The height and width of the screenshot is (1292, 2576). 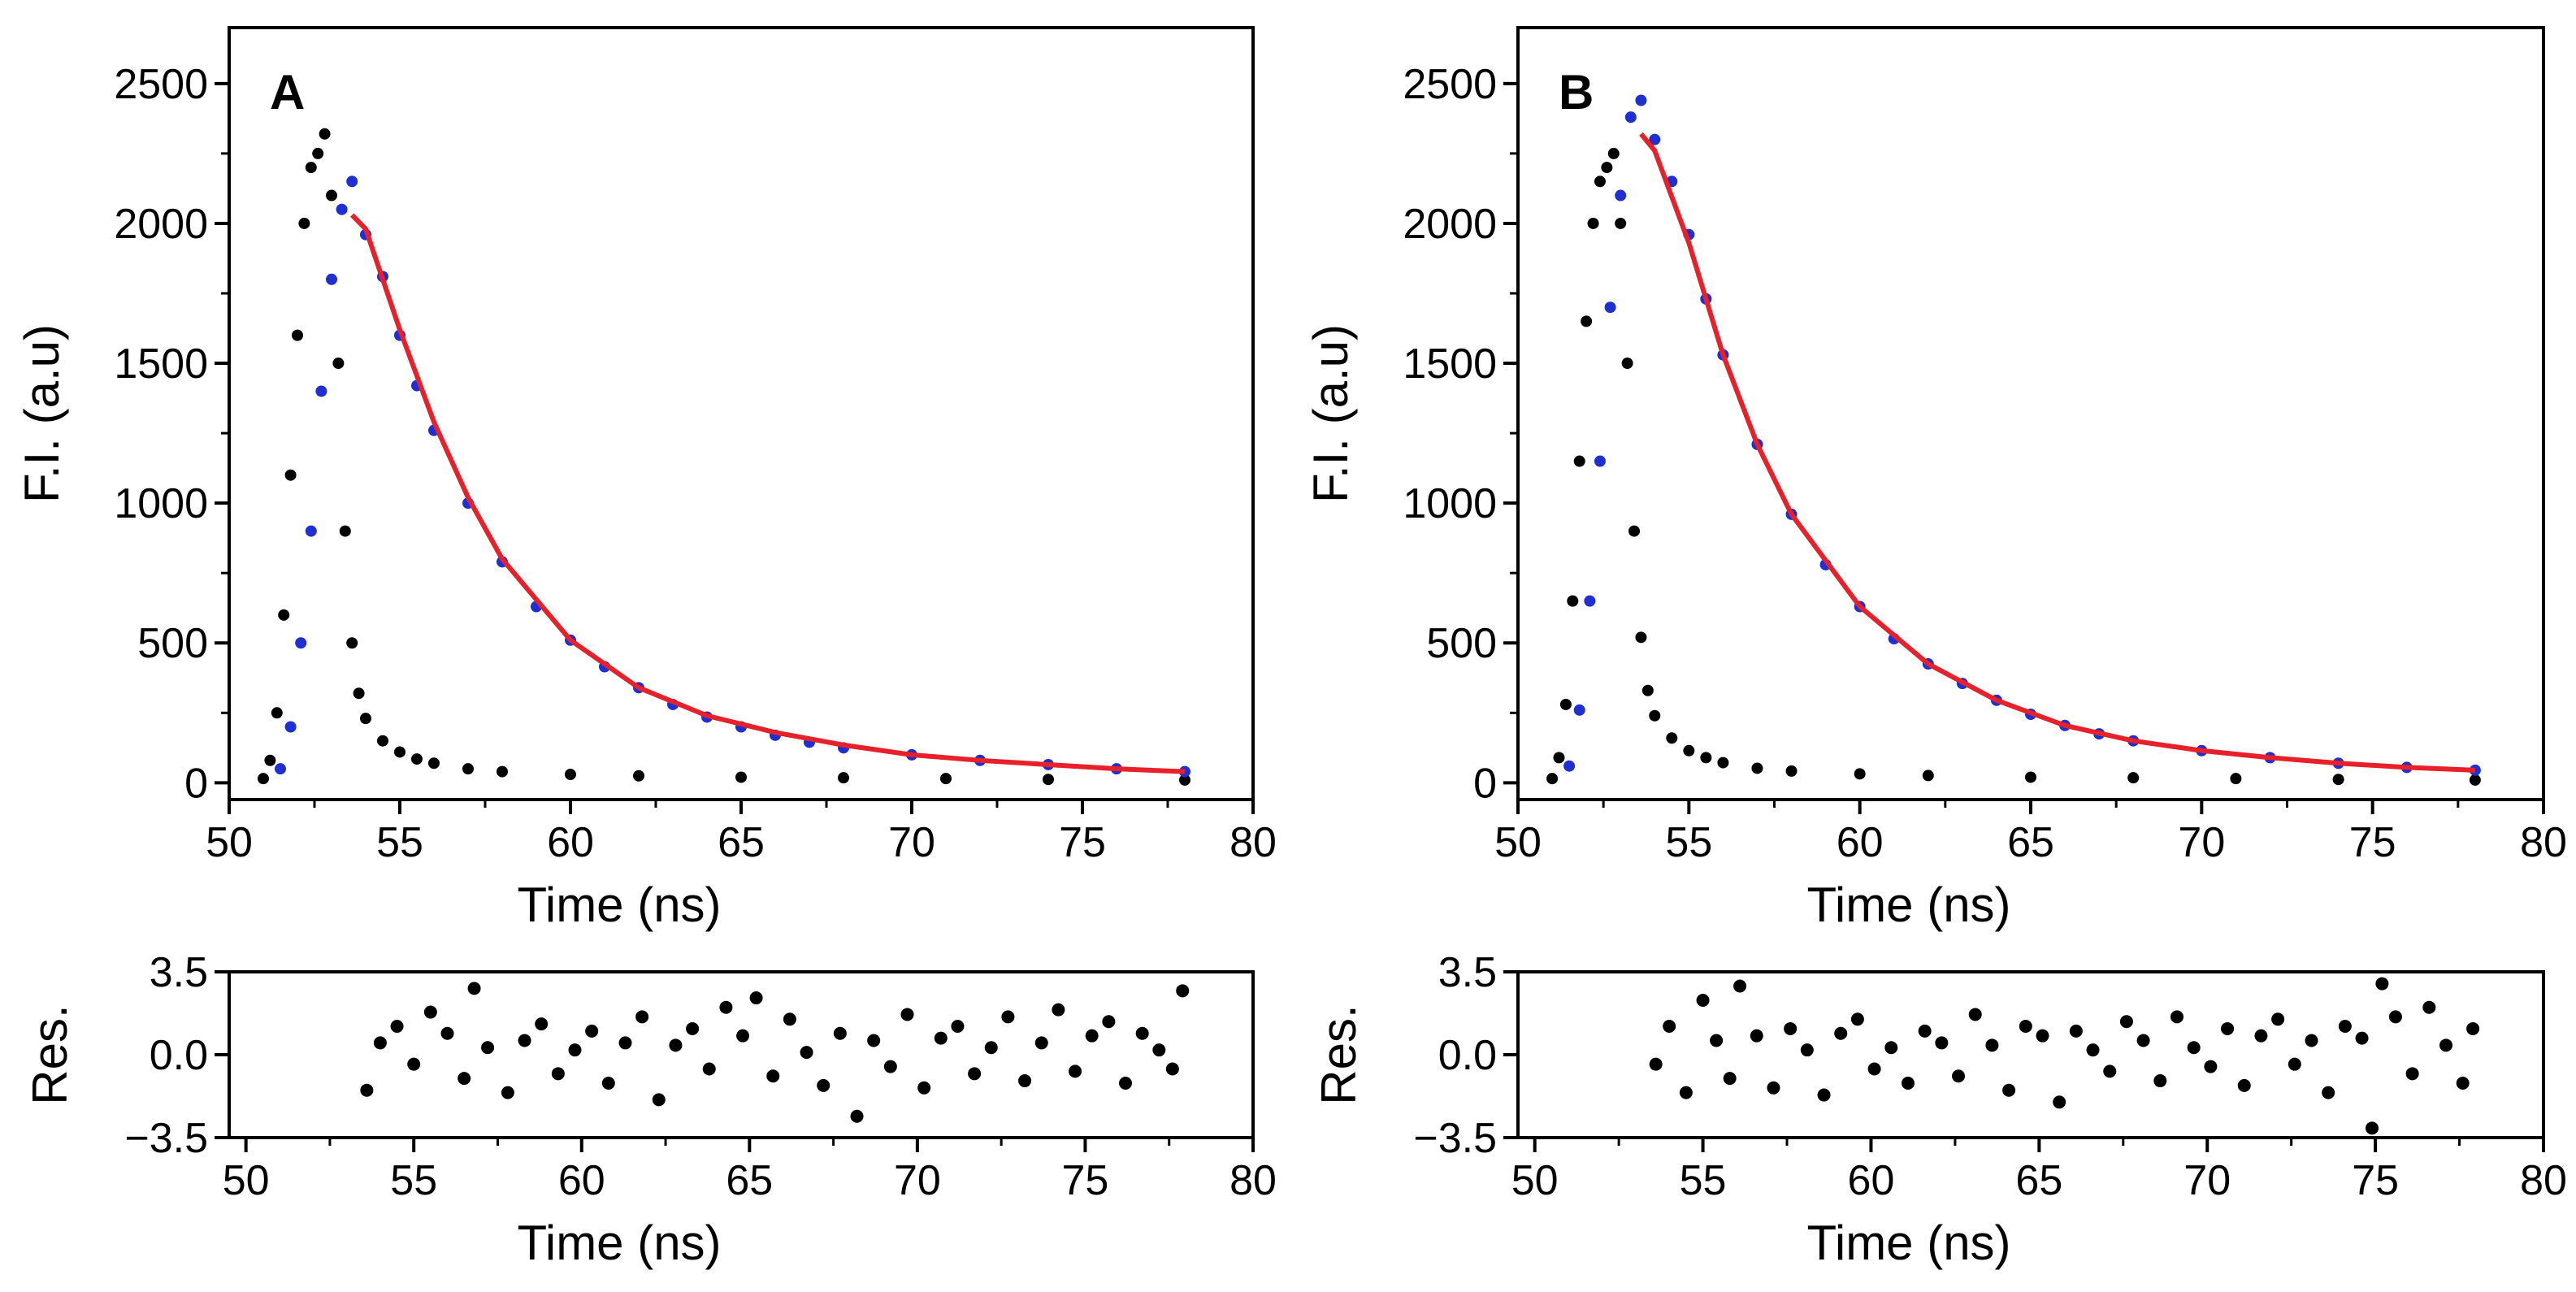 What do you see at coordinates (287, 92) in the screenshot?
I see `panel-label: A` at bounding box center [287, 92].